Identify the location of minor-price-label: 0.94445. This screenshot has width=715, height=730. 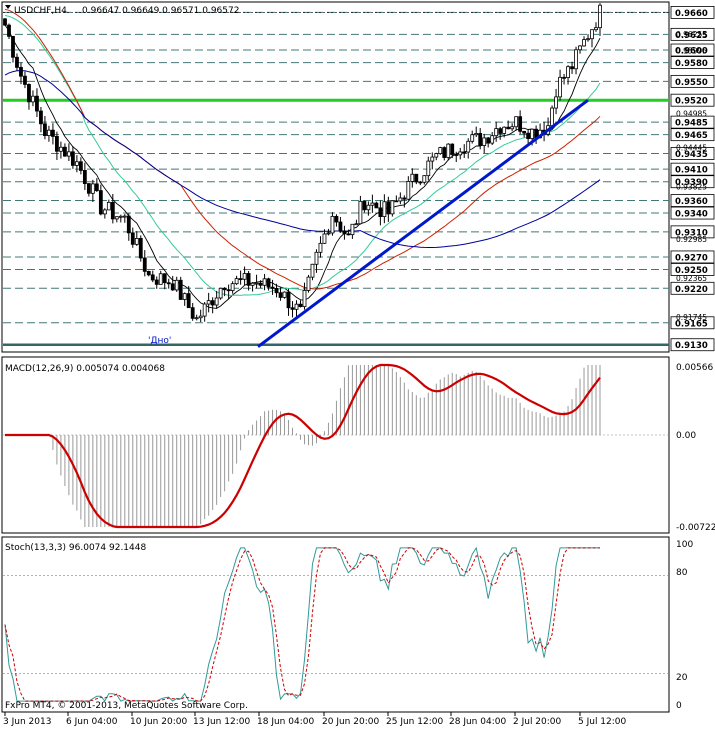
(691, 148).